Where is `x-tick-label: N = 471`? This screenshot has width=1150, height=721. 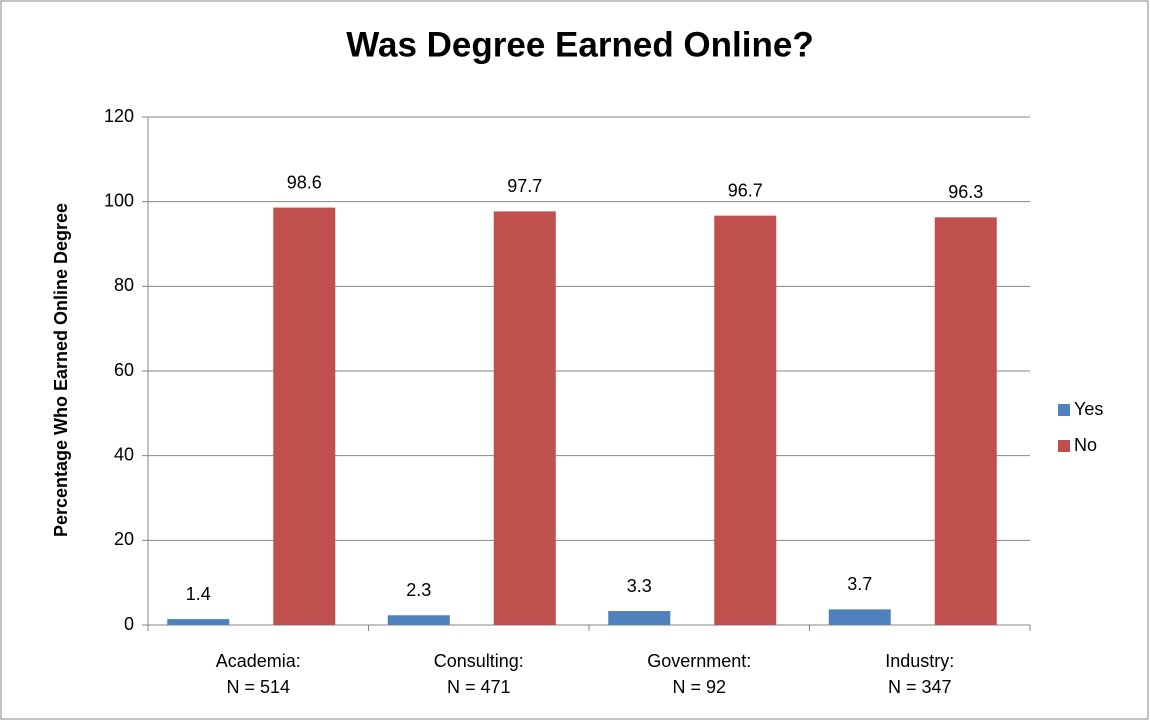
x-tick-label: N = 471 is located at coordinates (479, 687).